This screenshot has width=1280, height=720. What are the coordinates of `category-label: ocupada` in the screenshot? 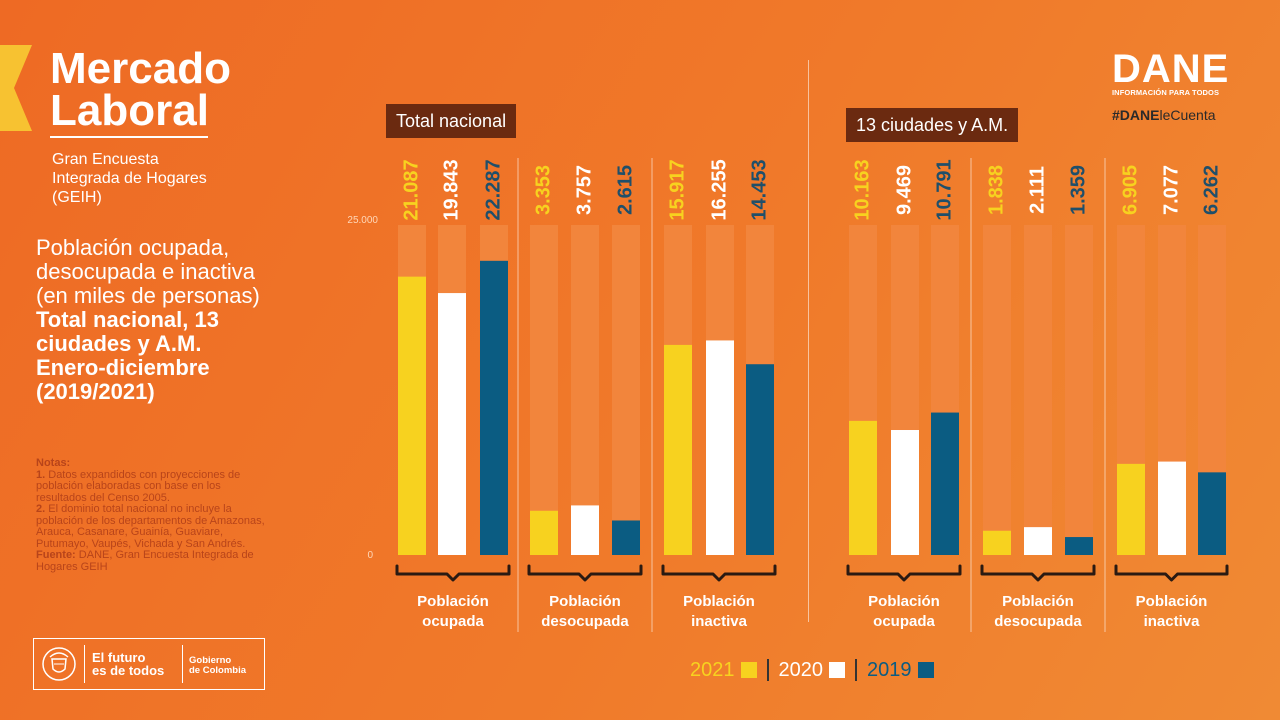 It's located at (904, 621).